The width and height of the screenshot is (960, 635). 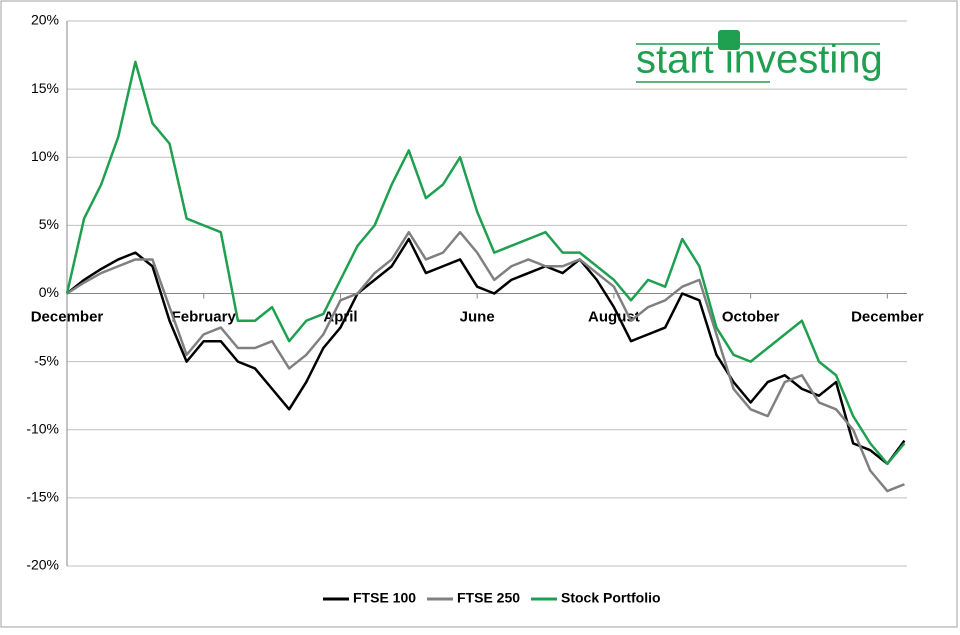 I want to click on x-tick-label: August, so click(x=614, y=316).